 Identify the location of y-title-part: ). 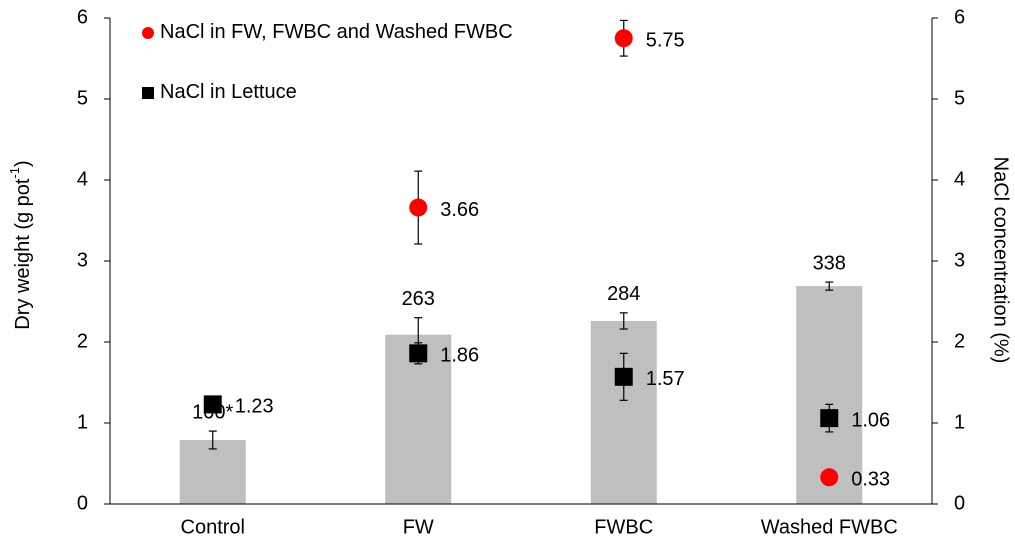
(23, 163).